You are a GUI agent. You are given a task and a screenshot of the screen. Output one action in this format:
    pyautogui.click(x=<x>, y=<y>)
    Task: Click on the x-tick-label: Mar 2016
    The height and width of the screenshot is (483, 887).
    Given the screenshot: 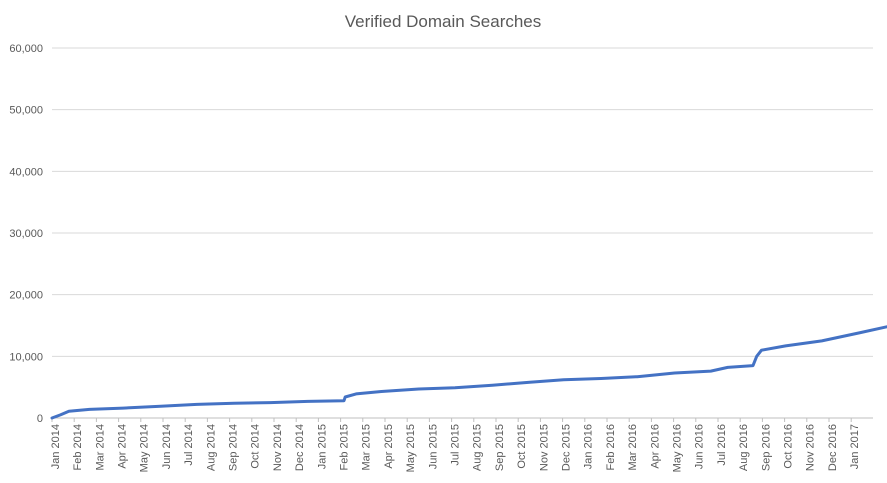 What is the action you would take?
    pyautogui.click(x=633, y=447)
    